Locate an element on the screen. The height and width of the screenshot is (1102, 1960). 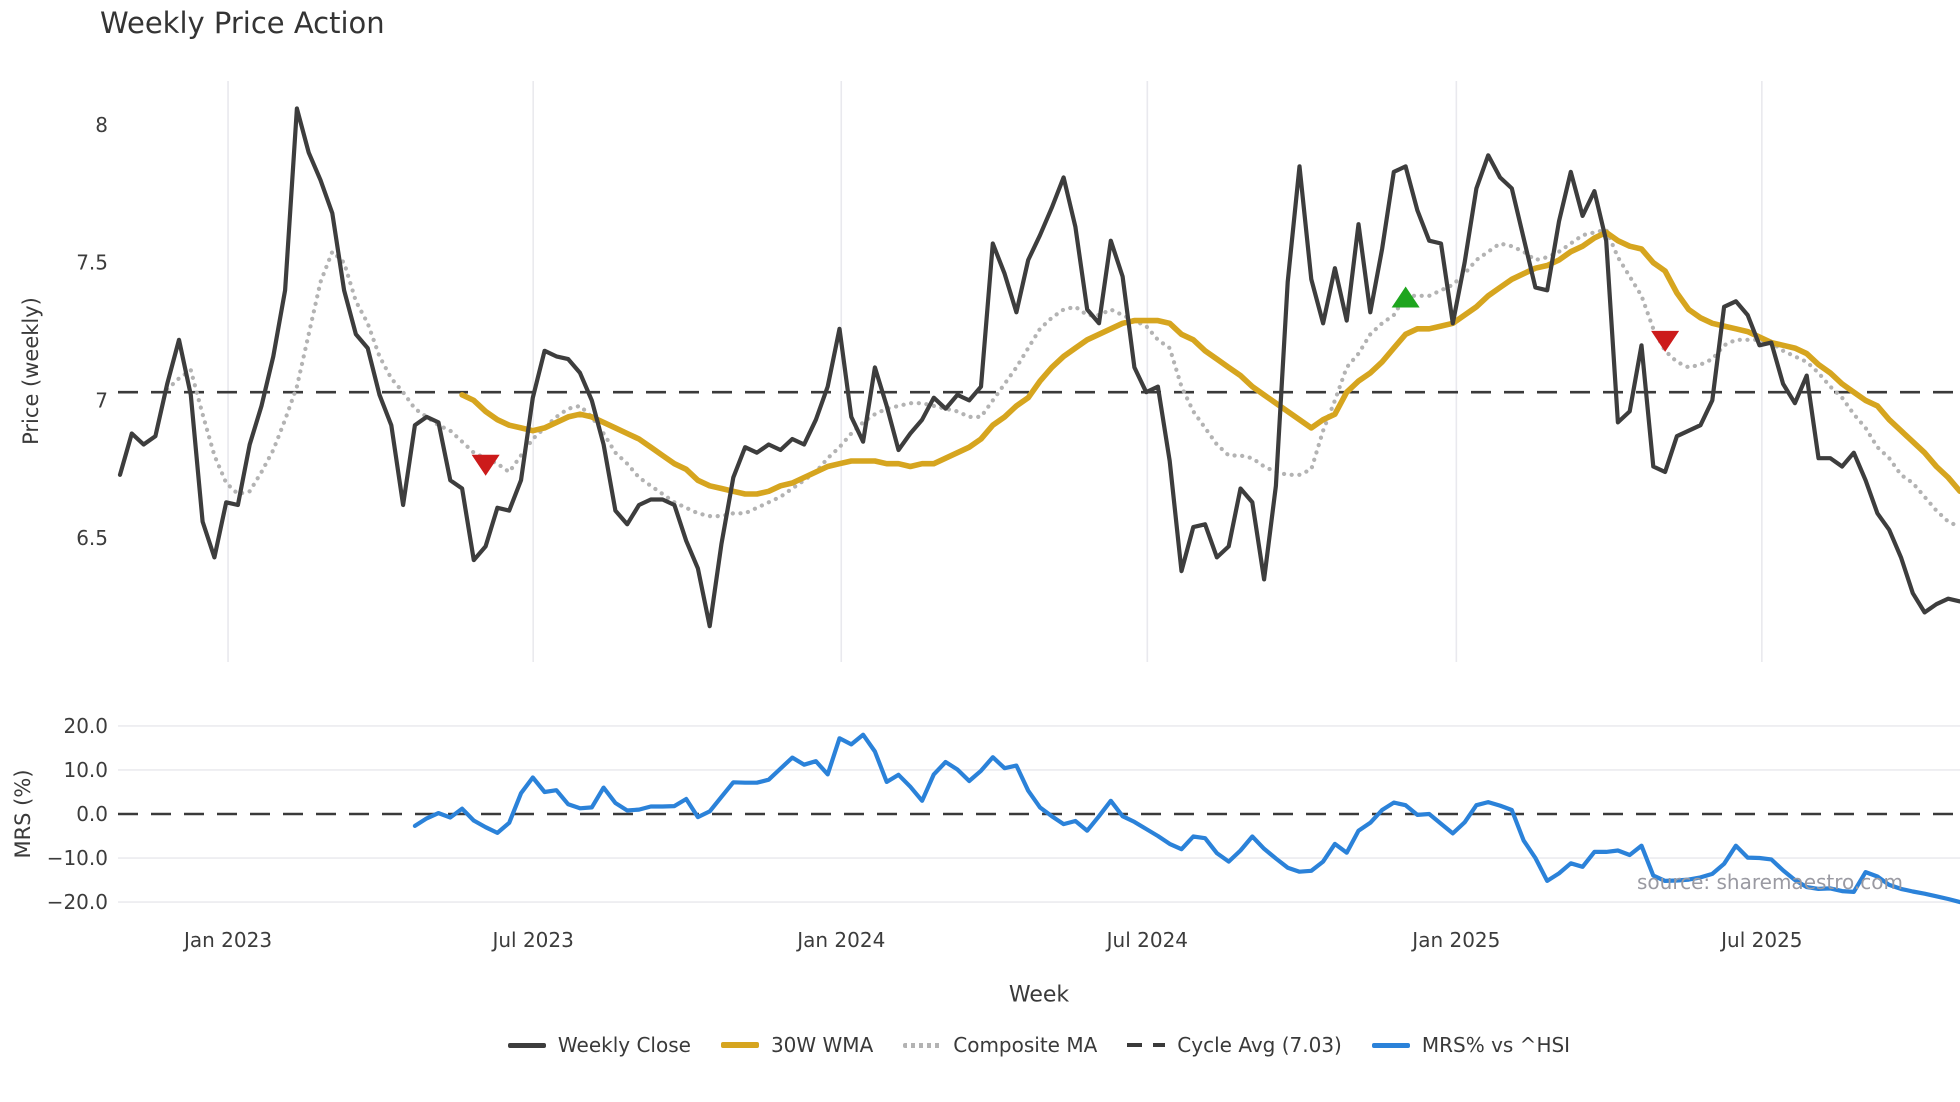
mrs-swatch-icon is located at coordinates (1390, 1045).